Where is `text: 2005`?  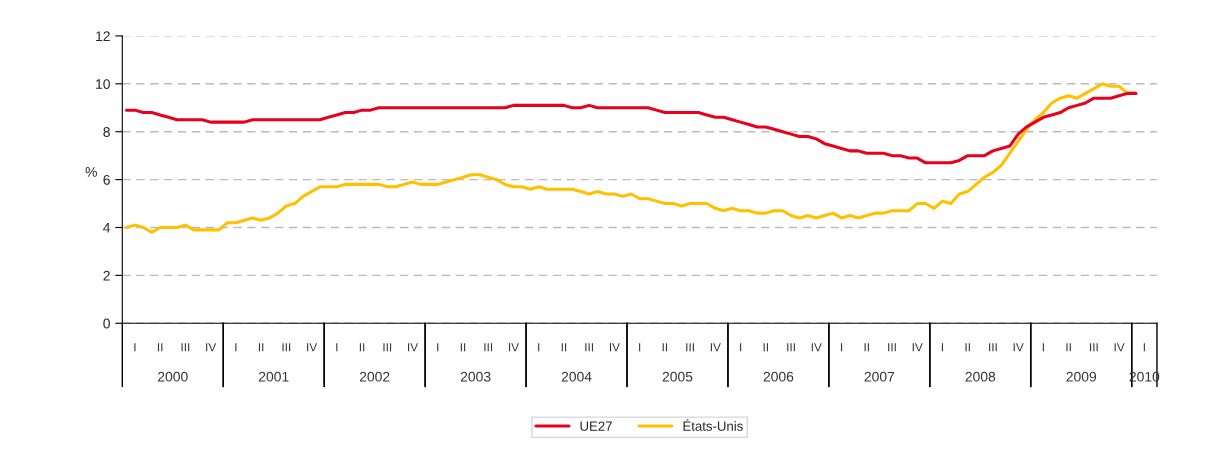
text: 2005 is located at coordinates (677, 376).